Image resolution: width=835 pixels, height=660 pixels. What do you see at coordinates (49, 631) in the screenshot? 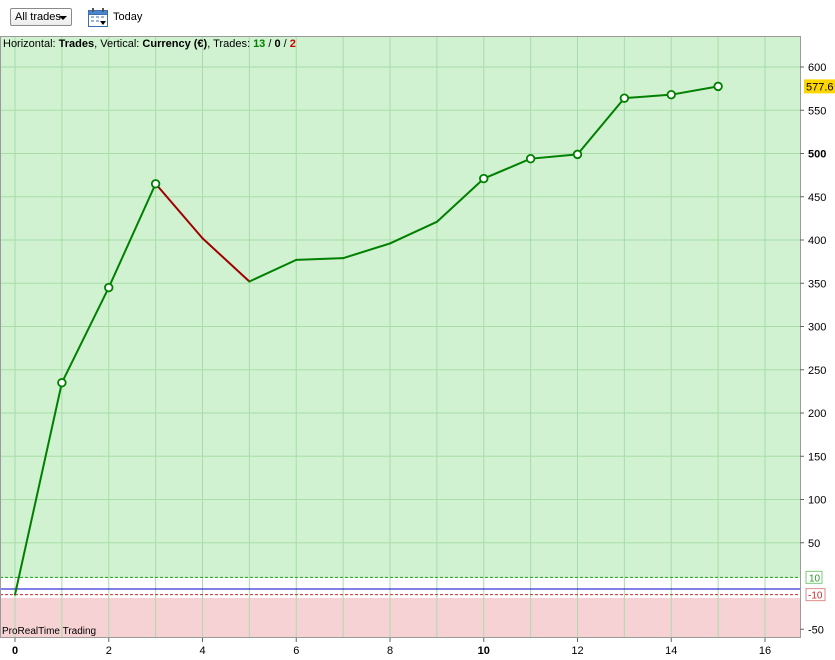
I see `watermark: ProRealTime Trading` at bounding box center [49, 631].